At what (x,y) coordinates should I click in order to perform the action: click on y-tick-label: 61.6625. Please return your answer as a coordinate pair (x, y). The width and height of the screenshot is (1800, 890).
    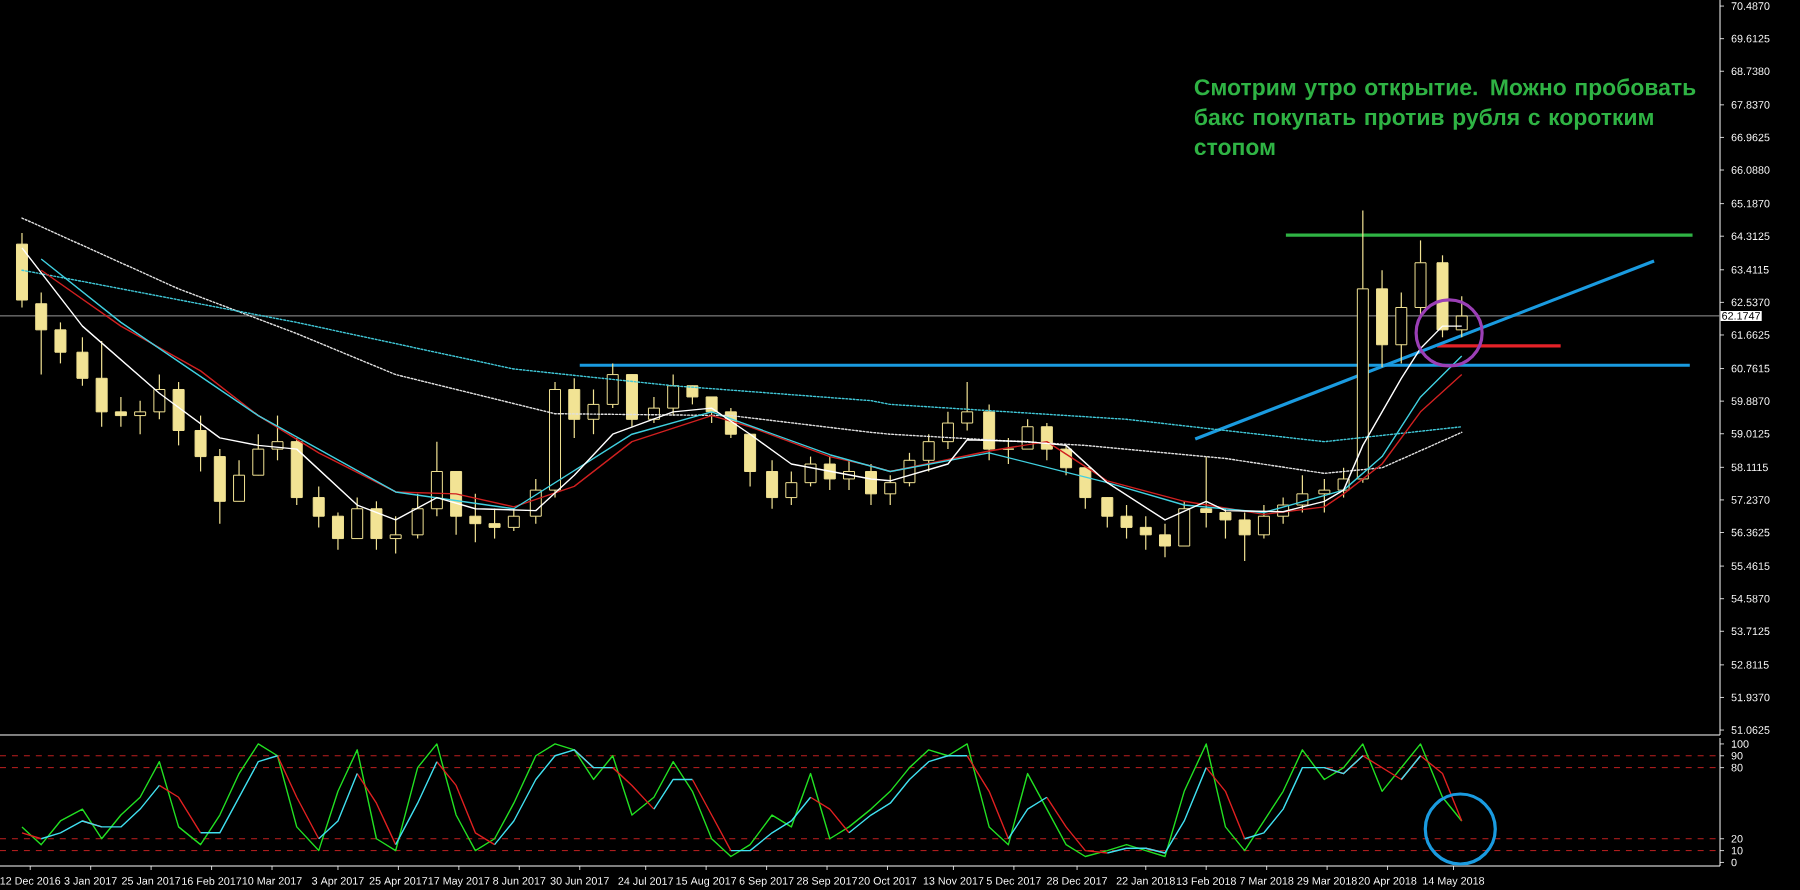
    Looking at the image, I should click on (1750, 335).